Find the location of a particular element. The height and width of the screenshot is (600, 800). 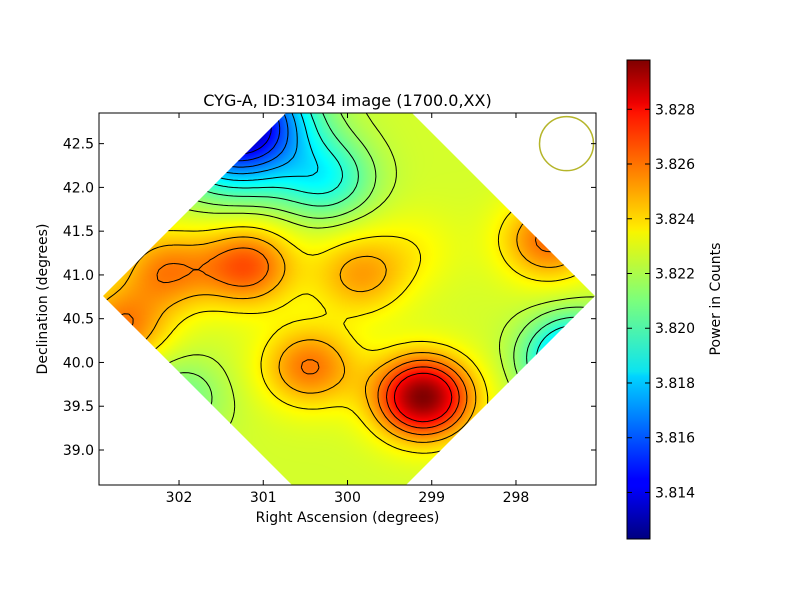

y-tick-label: 41.0 is located at coordinates (78, 276).